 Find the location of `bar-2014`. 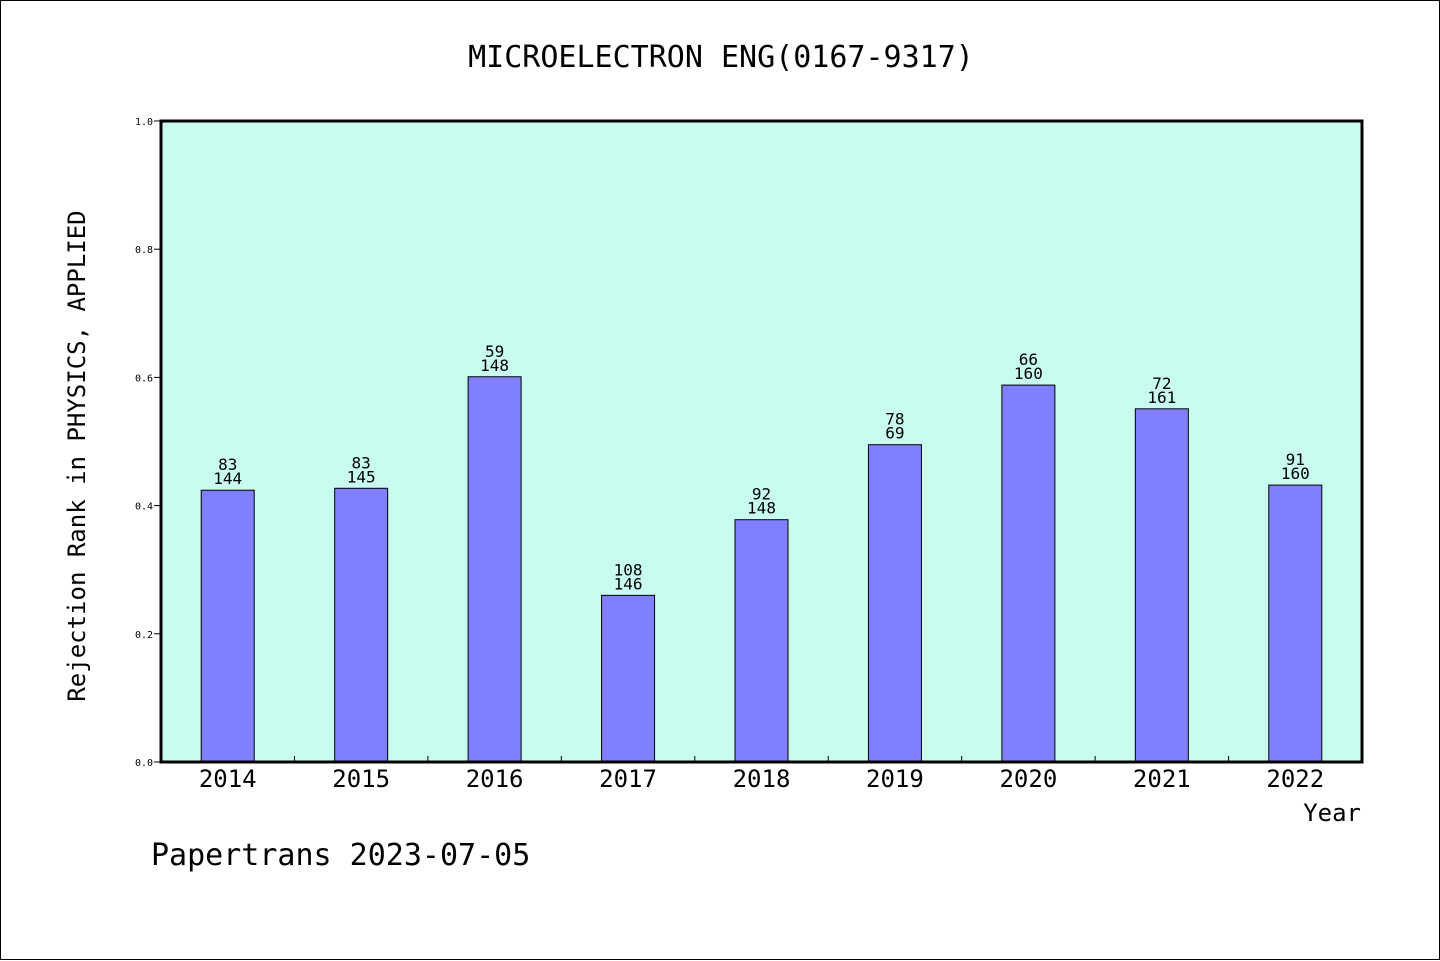

bar-2014 is located at coordinates (227, 626).